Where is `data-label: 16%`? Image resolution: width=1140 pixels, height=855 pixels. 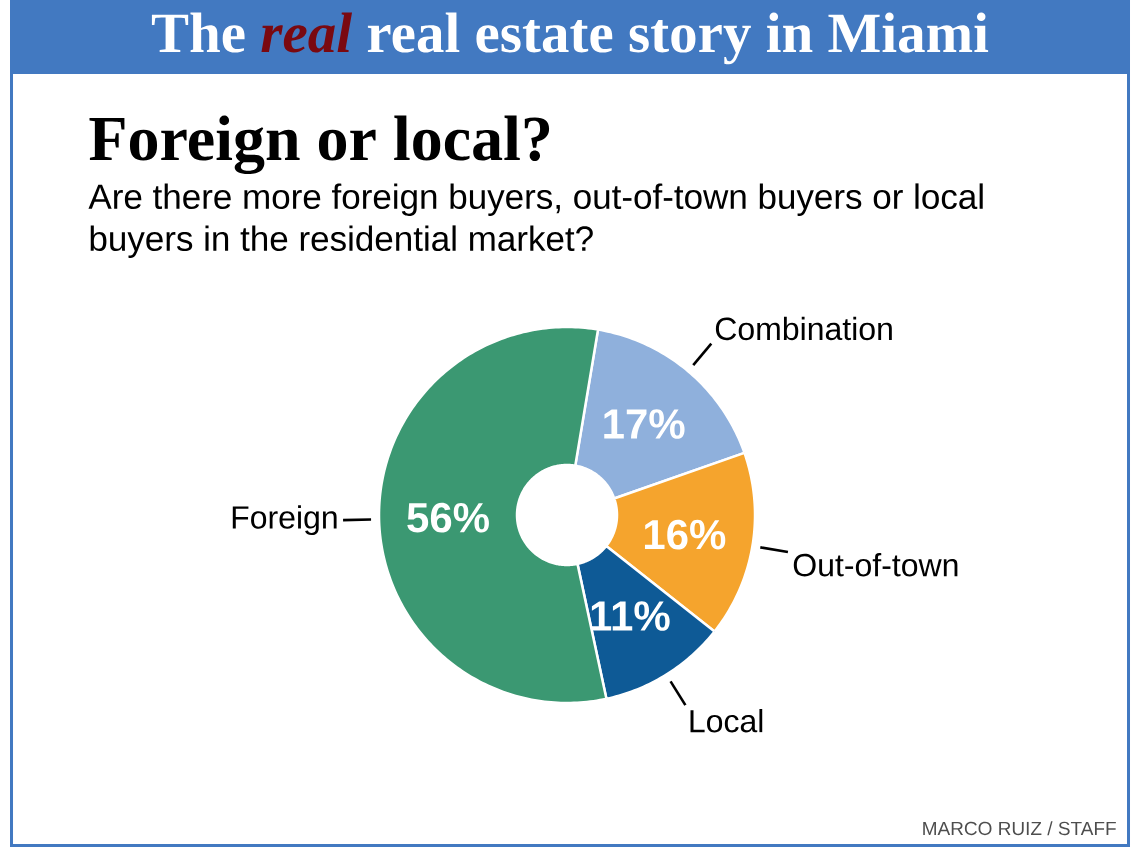
data-label: 16% is located at coordinates (685, 534).